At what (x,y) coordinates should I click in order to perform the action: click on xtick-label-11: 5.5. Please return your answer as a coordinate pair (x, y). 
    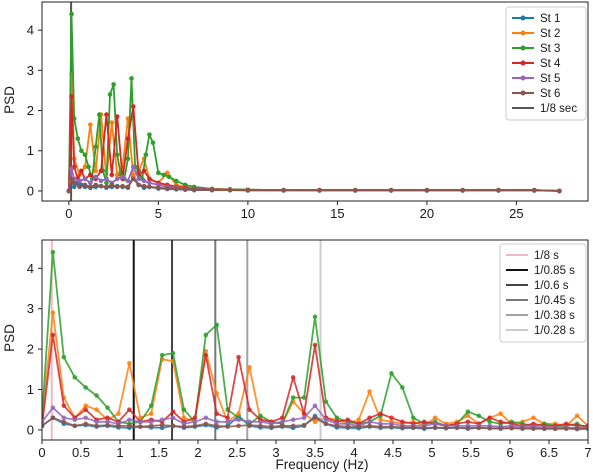
    Looking at the image, I should click on (471, 452).